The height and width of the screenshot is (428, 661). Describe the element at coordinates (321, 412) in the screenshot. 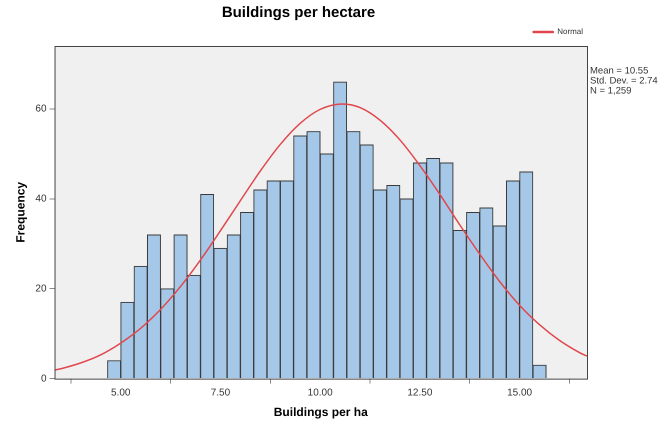

I see `x-axis-title: Buildings per ha` at that location.